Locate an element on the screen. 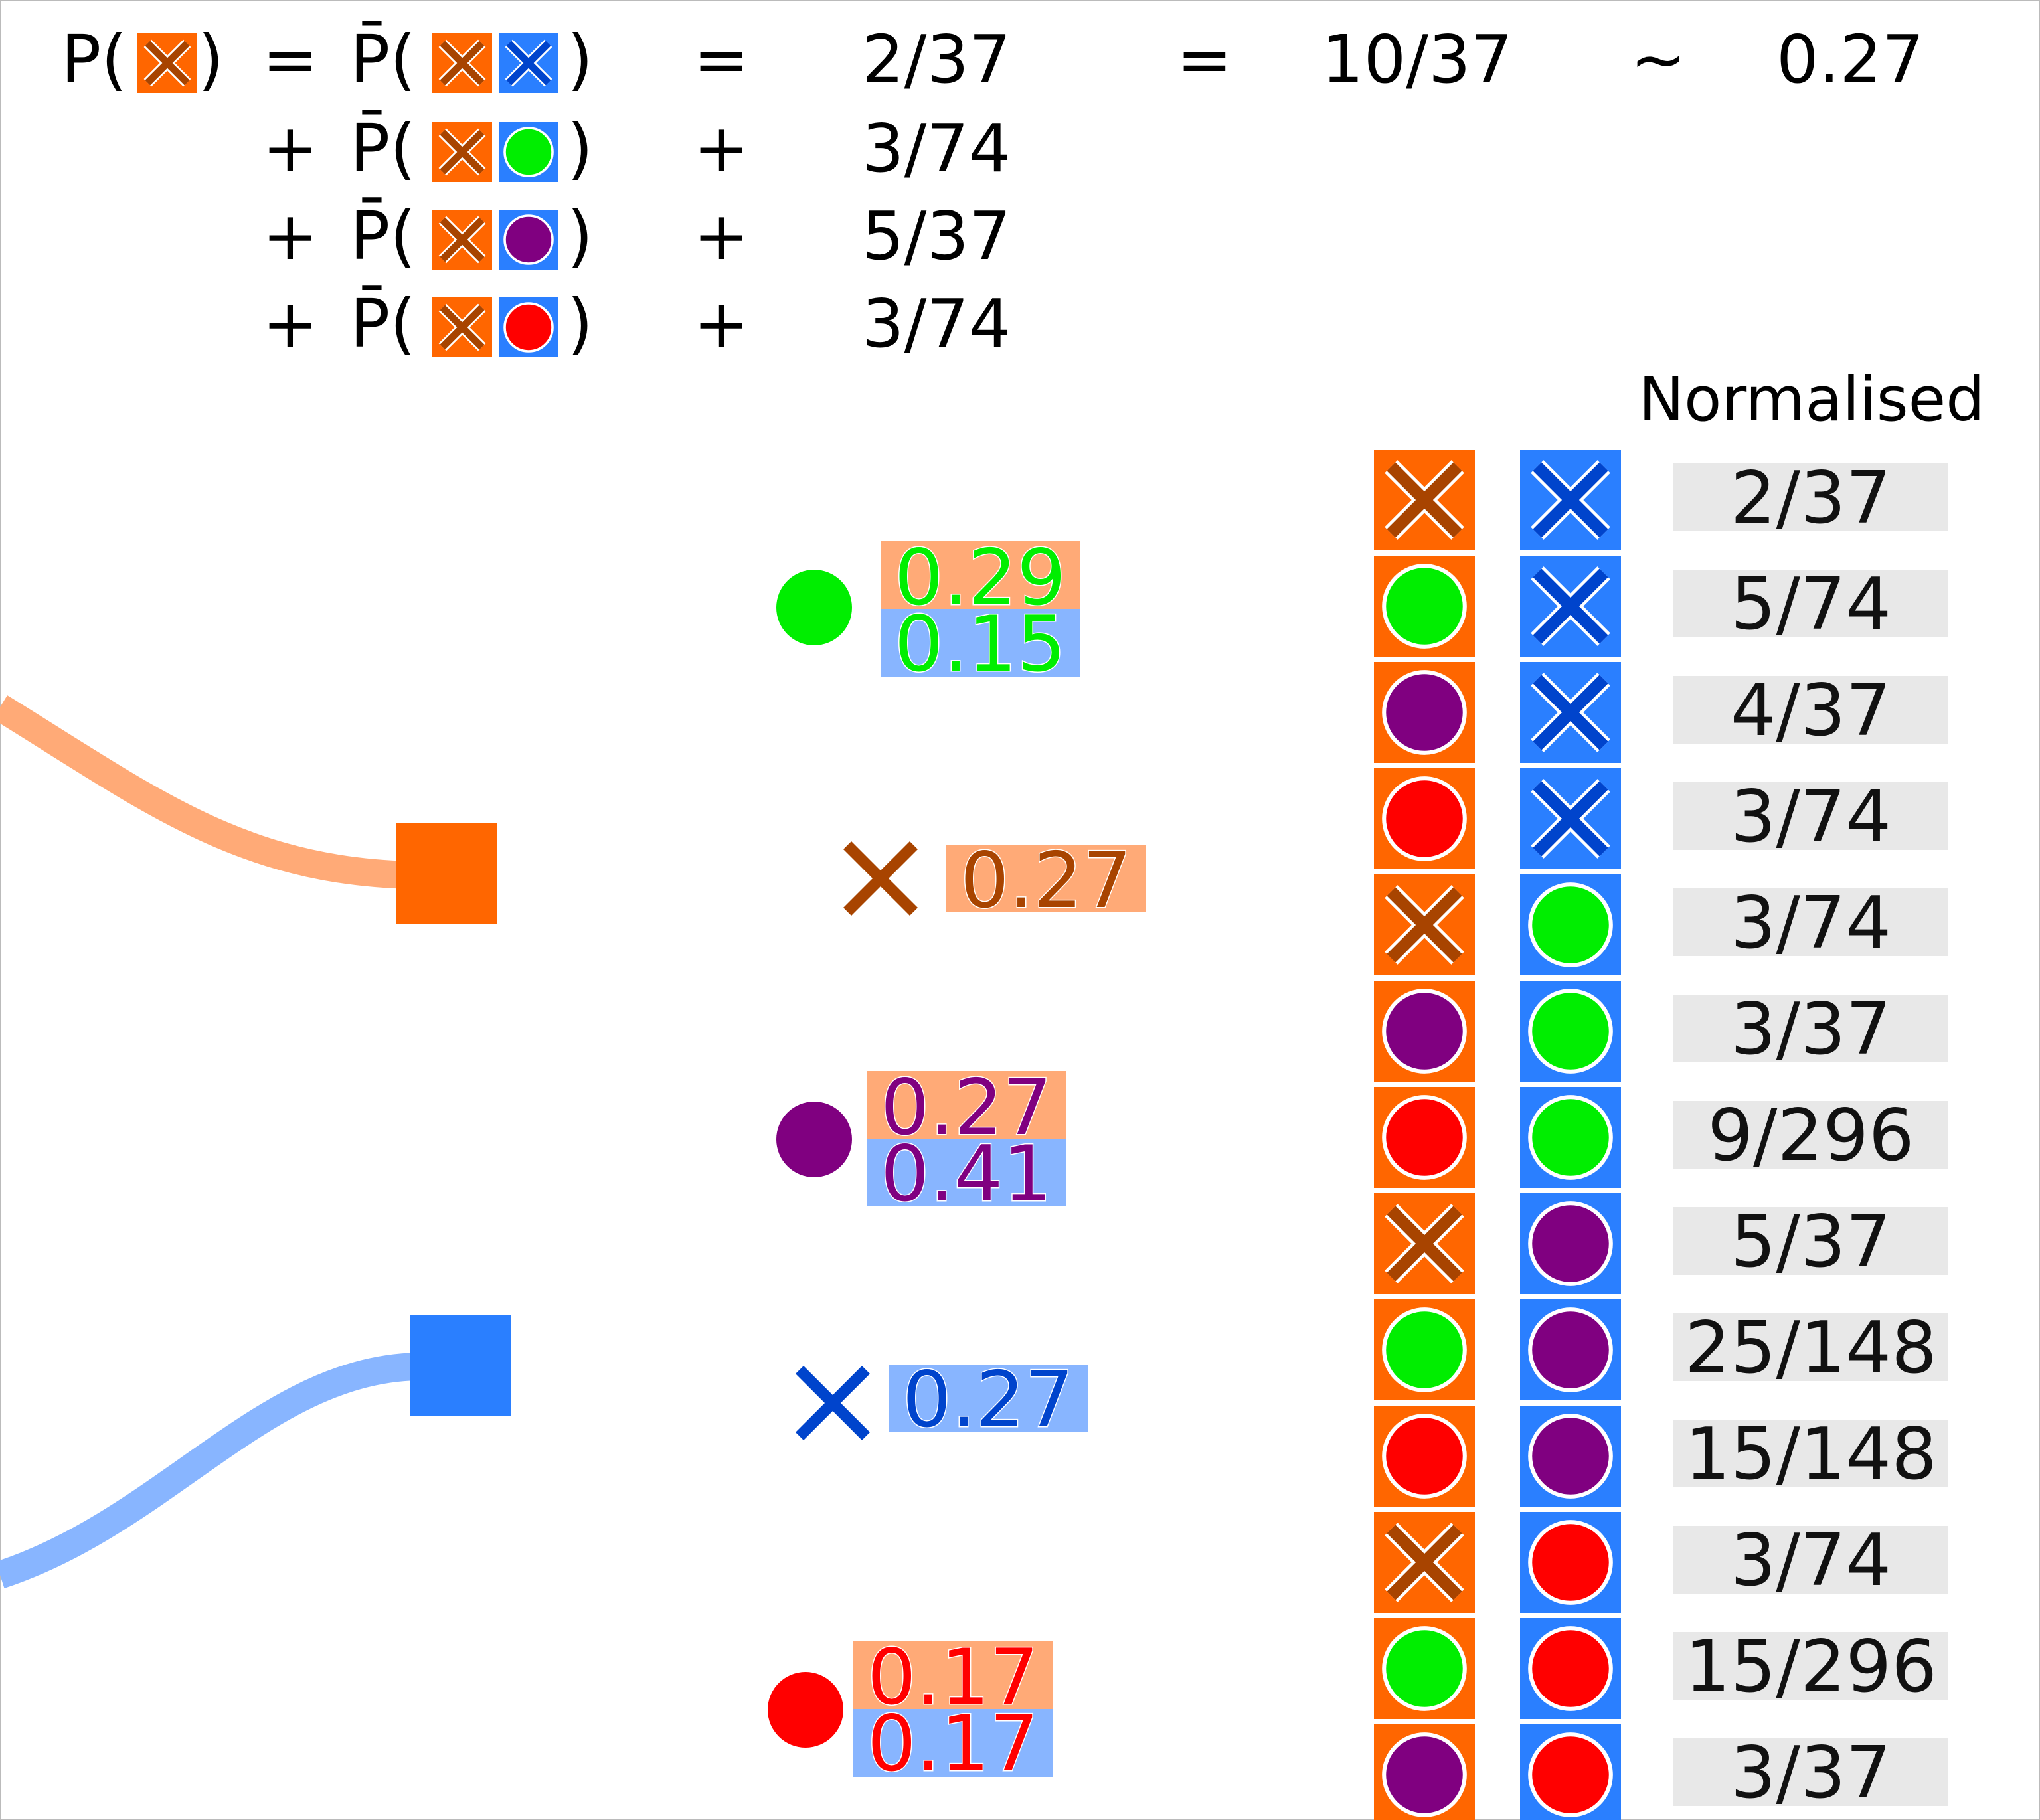 The width and height of the screenshot is (2040, 1820). eq-row-1-rel: + is located at coordinates (721, 148).